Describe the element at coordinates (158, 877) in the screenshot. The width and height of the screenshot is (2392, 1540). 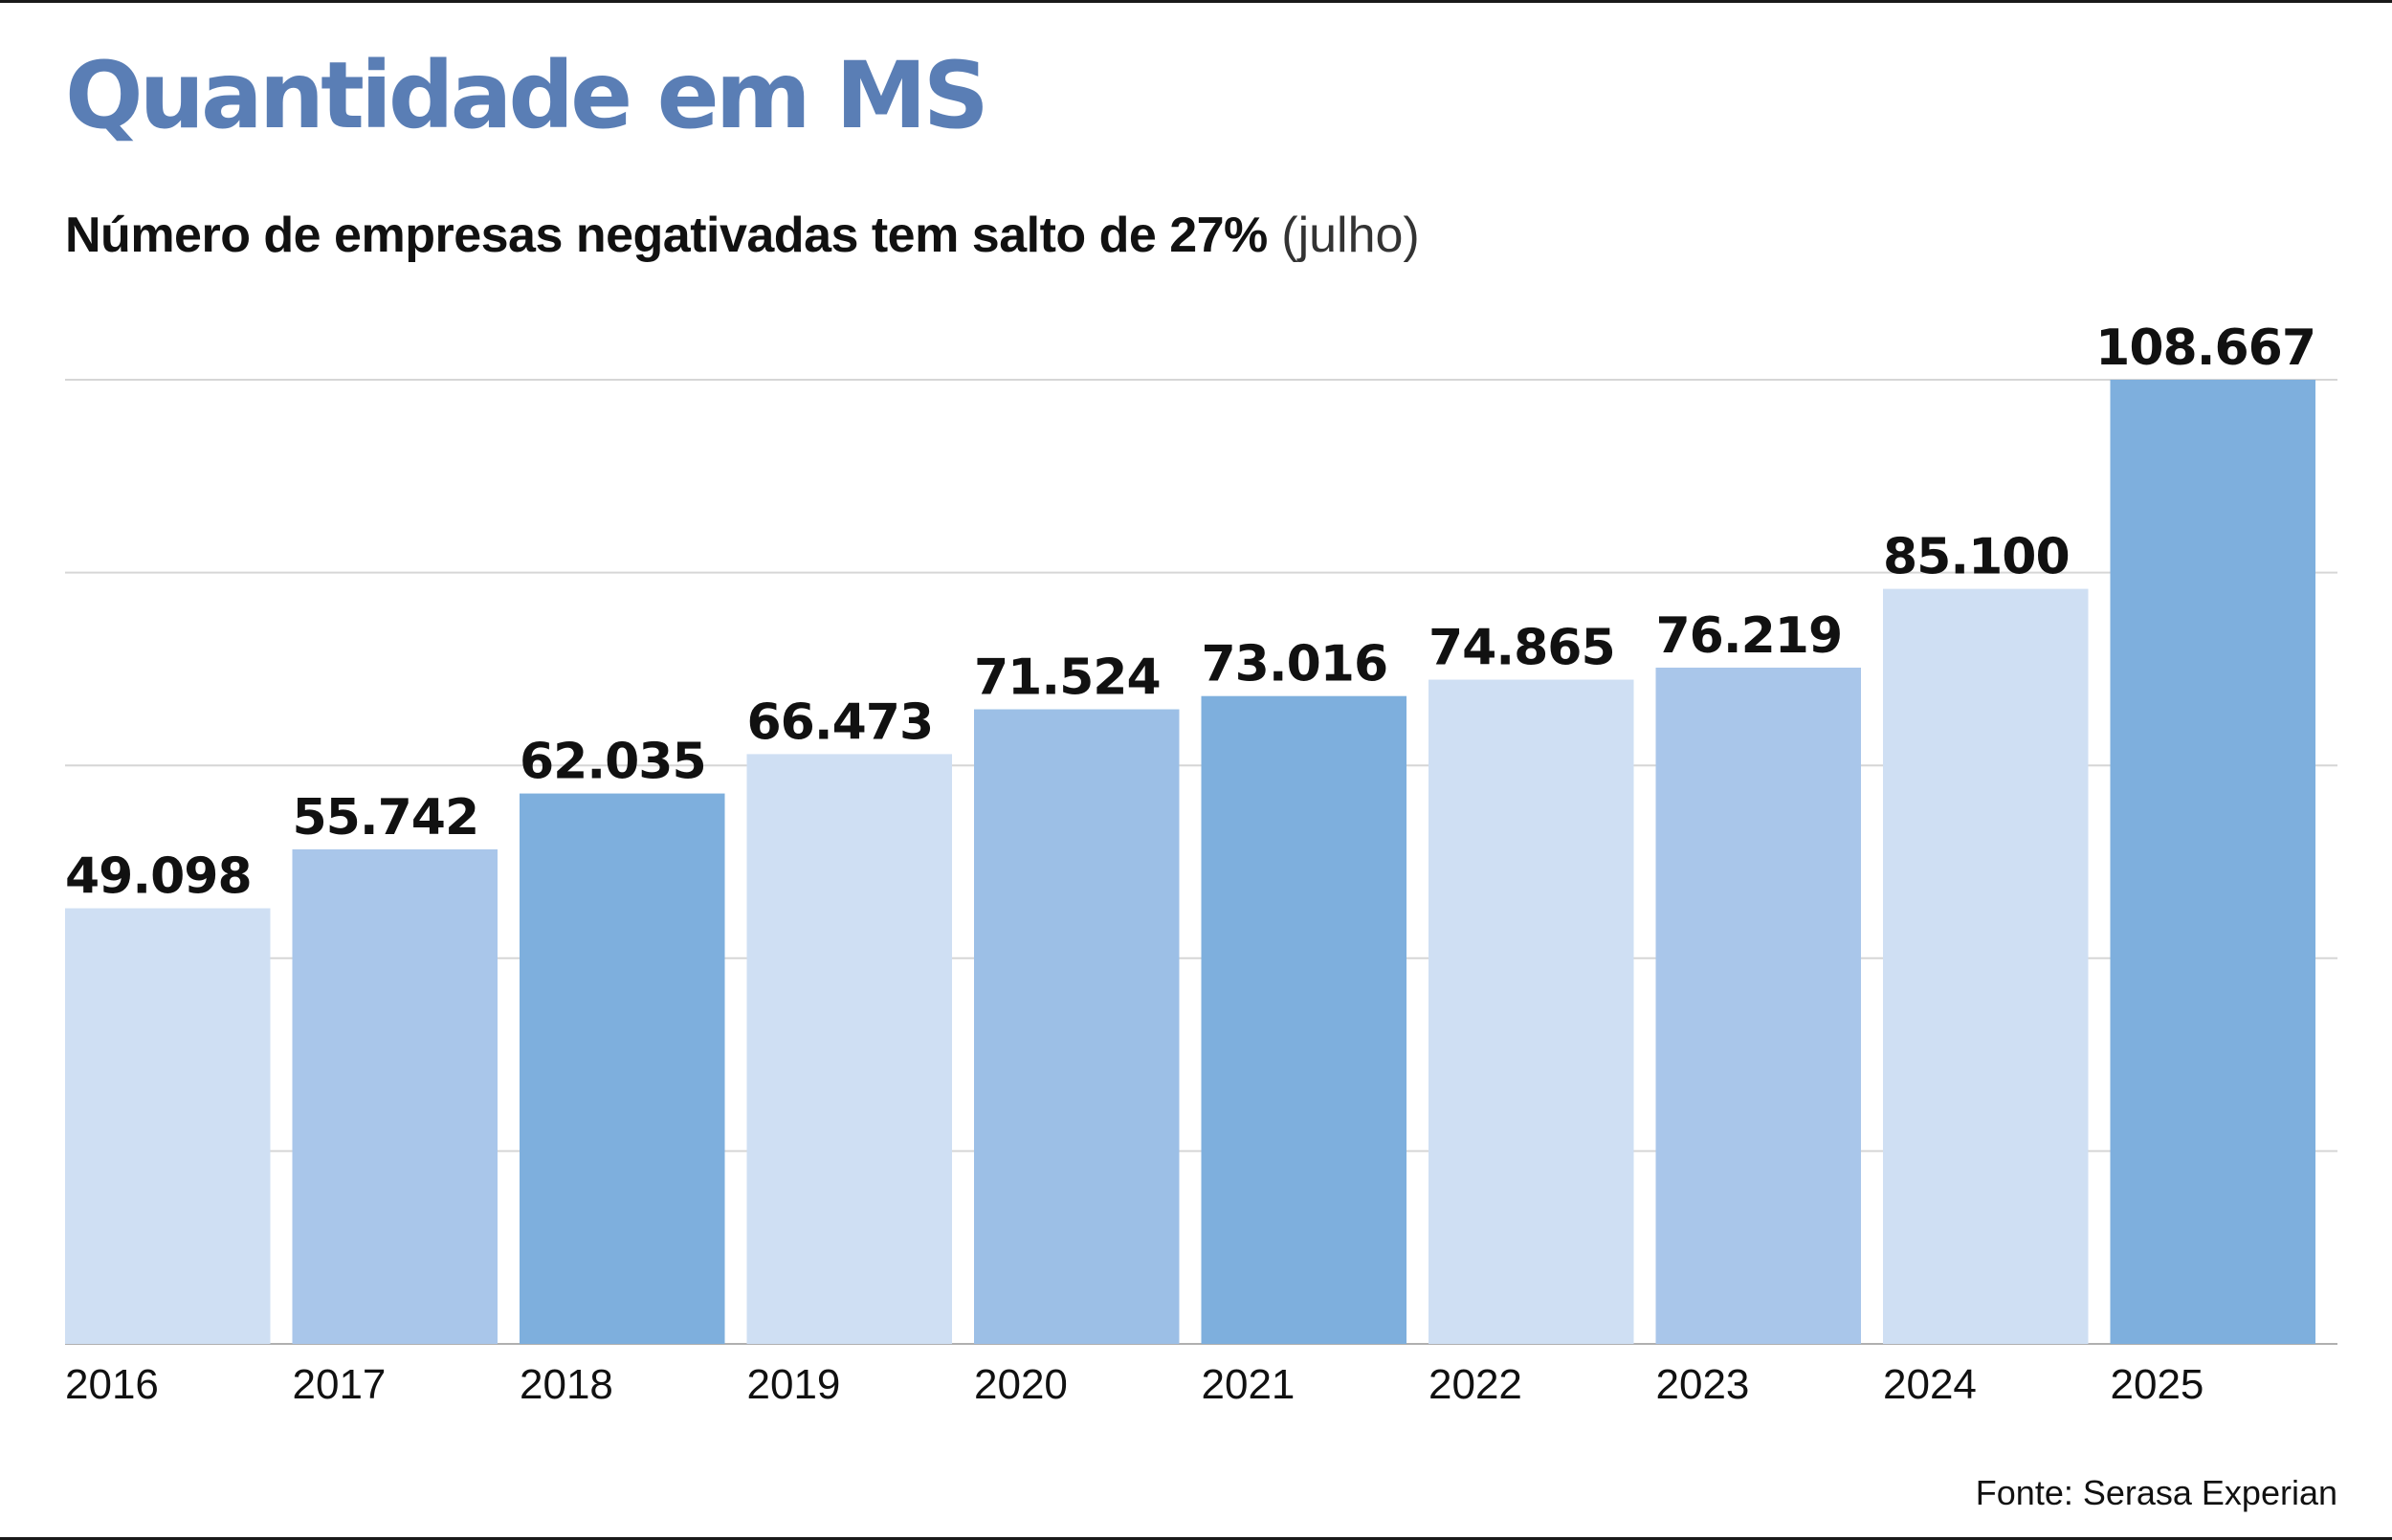
I see `value-label-2016: 49.098` at that location.